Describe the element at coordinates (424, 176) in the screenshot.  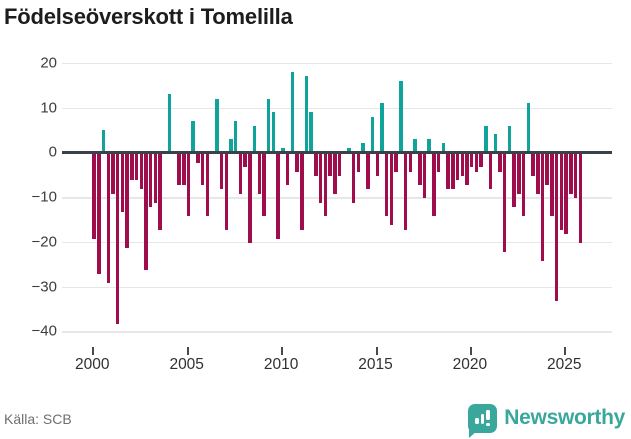
I see `bar-2017-q3` at that location.